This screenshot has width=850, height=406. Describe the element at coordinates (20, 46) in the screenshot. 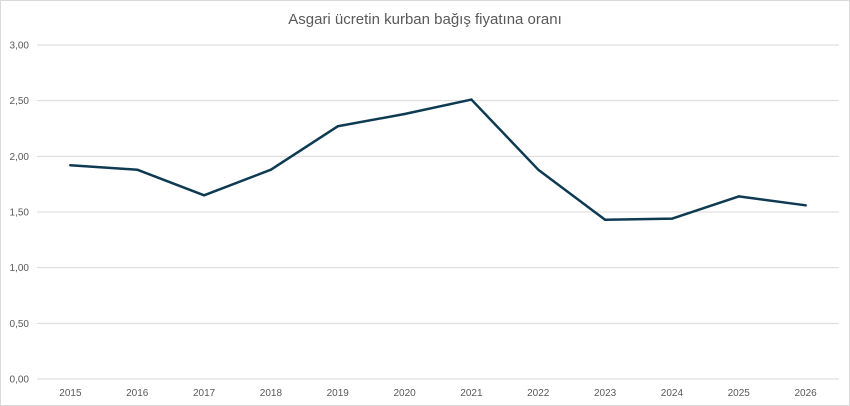

I see `y-tick-label: 3,00` at that location.